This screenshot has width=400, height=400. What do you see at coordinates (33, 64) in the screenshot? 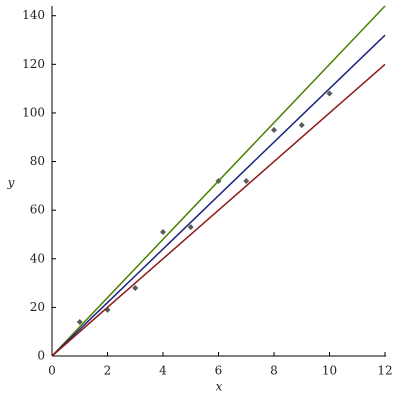
I see `y-tick-label: 120` at bounding box center [33, 64].